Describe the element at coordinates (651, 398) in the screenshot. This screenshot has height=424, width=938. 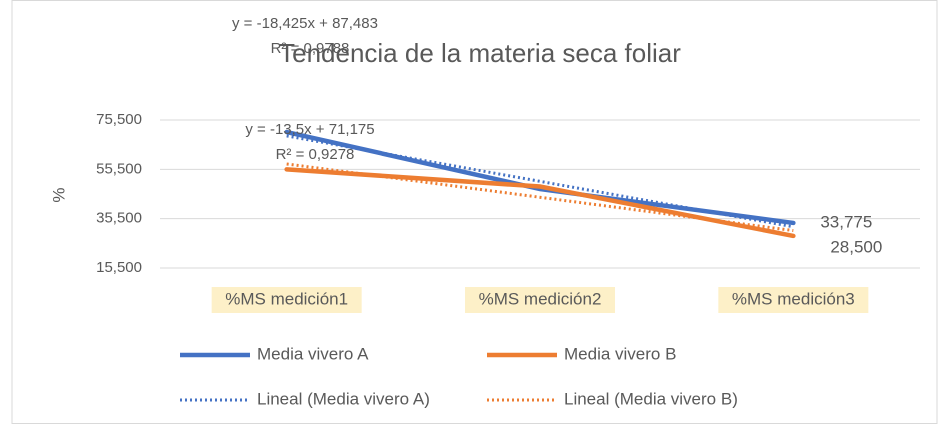
I see `legend-label: Lineal (Media vivero B)` at that location.